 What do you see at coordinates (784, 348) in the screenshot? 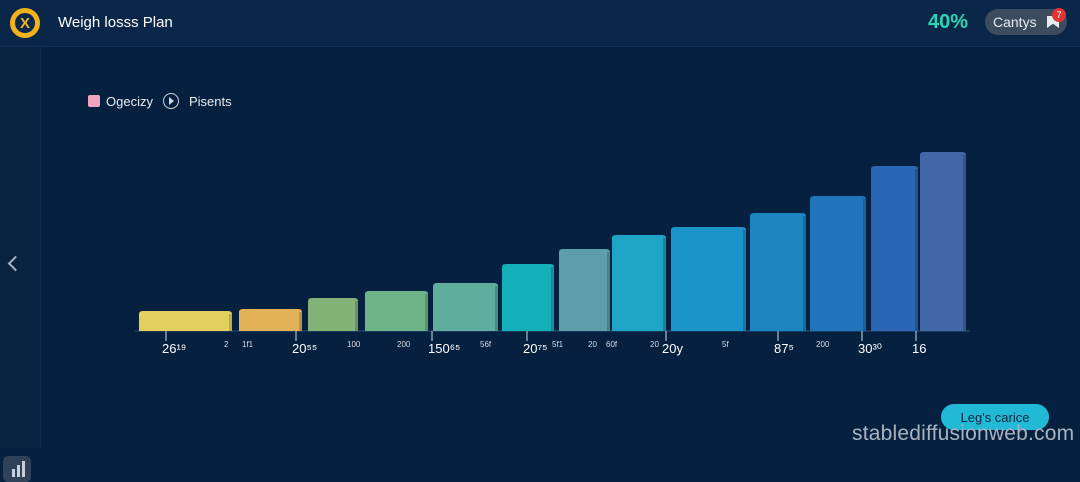
I see `tick-label: 87⁵` at bounding box center [784, 348].